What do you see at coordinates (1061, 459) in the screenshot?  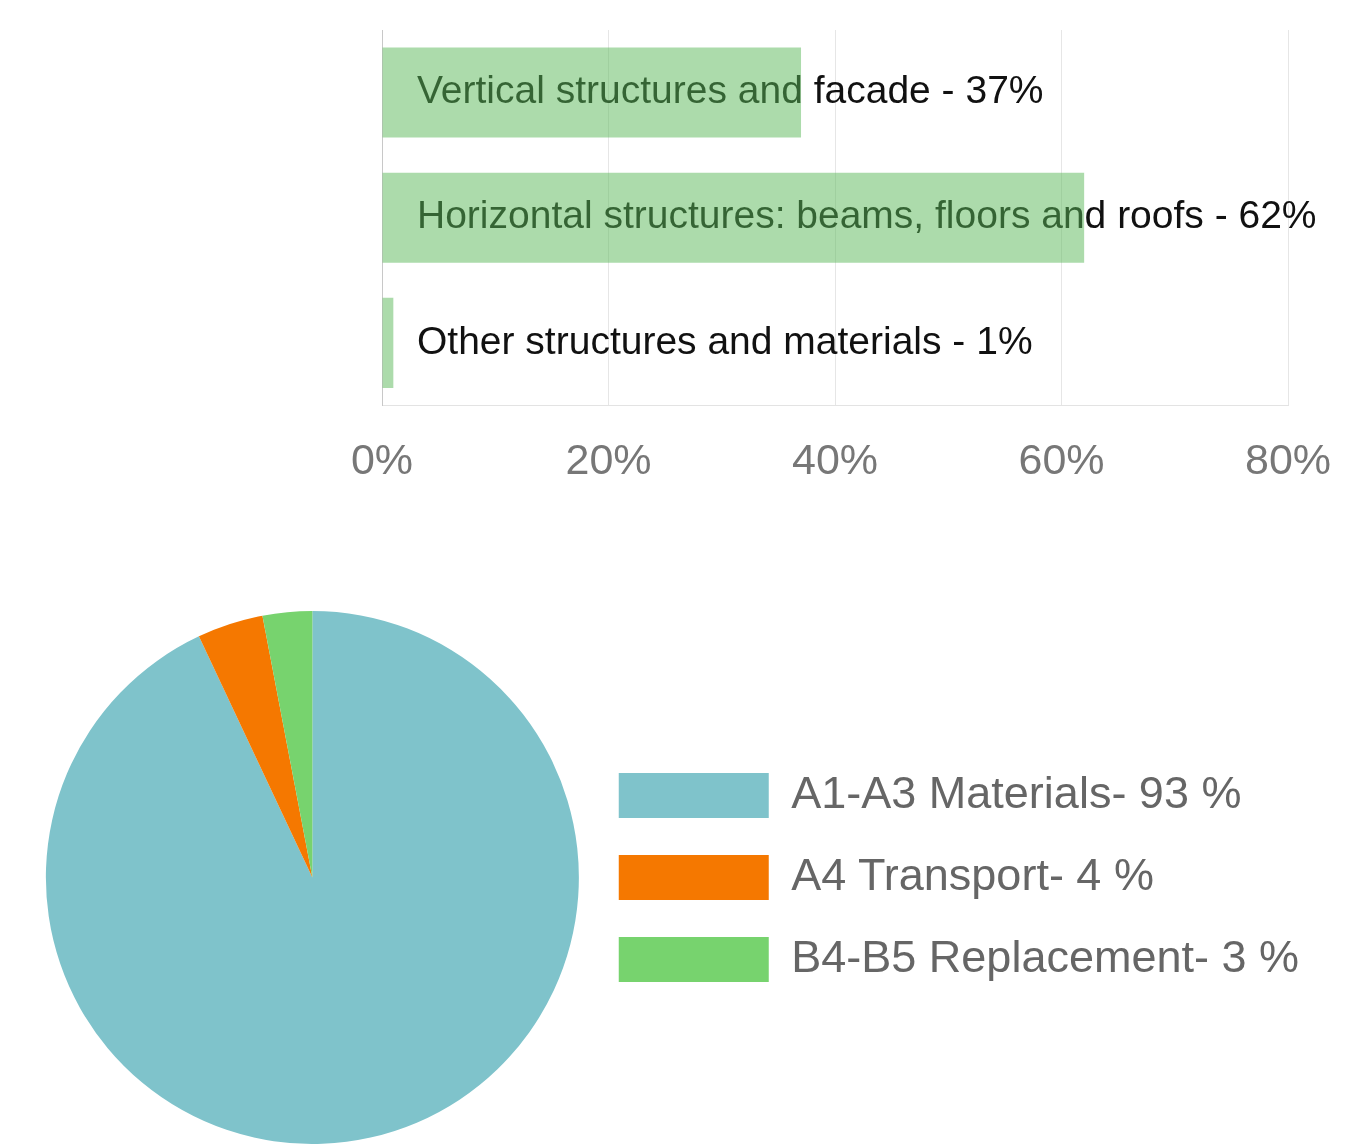 I see `x-tick-label: 60%` at bounding box center [1061, 459].